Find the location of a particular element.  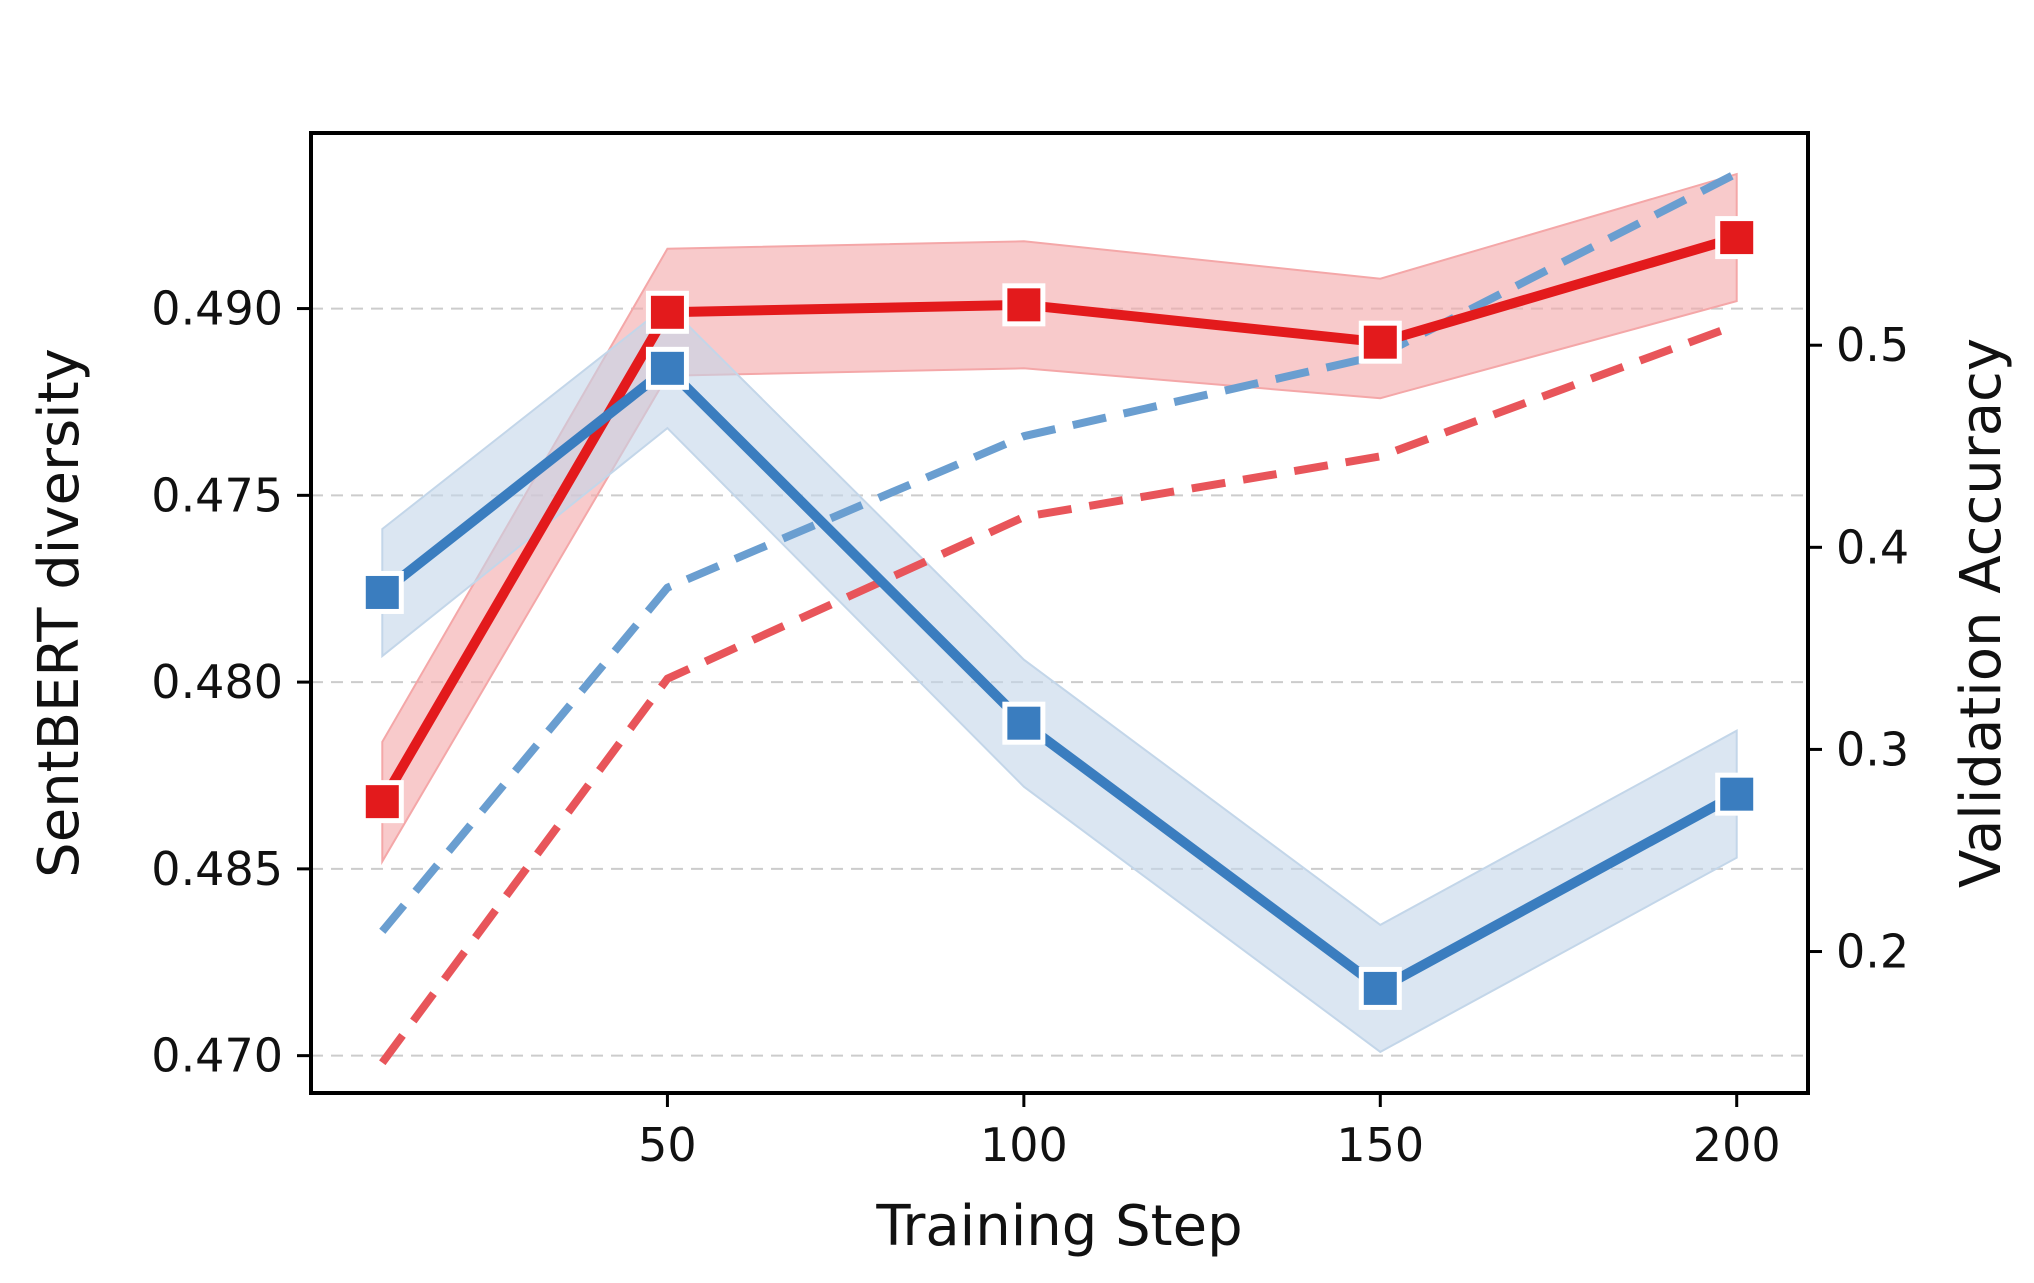

y-axis-left-ticks: 0.470 0.485 0.480 0.475 0.490 is located at coordinates (231, 682).